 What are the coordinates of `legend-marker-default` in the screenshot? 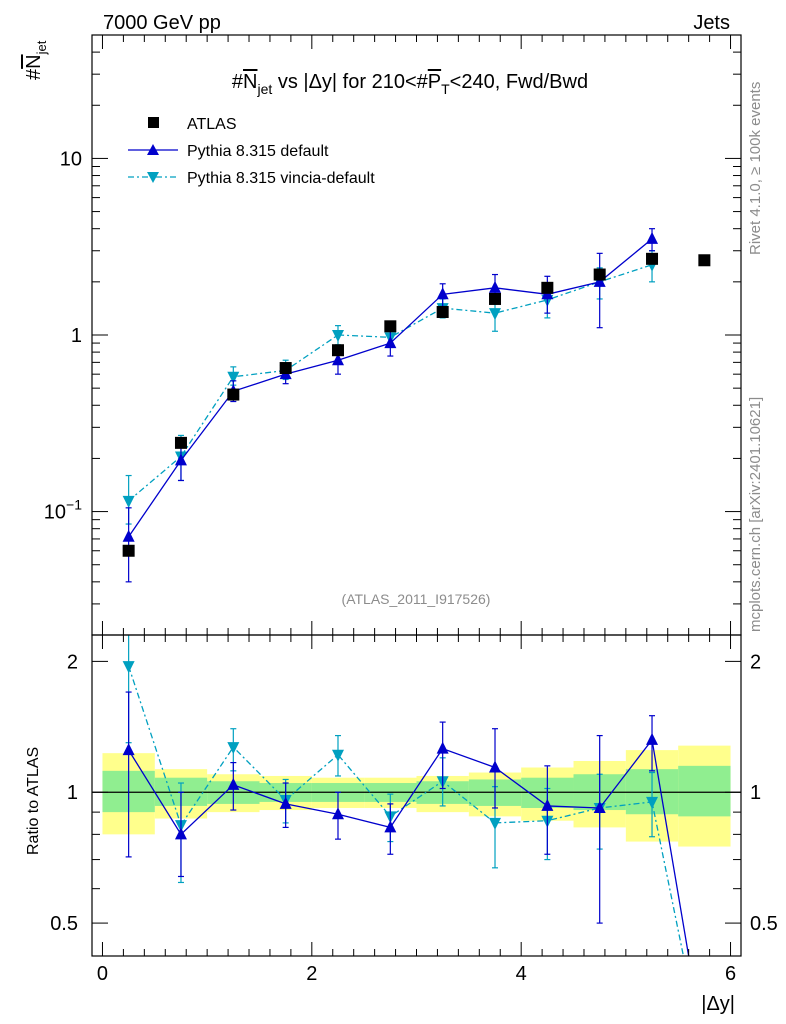 It's located at (153, 149).